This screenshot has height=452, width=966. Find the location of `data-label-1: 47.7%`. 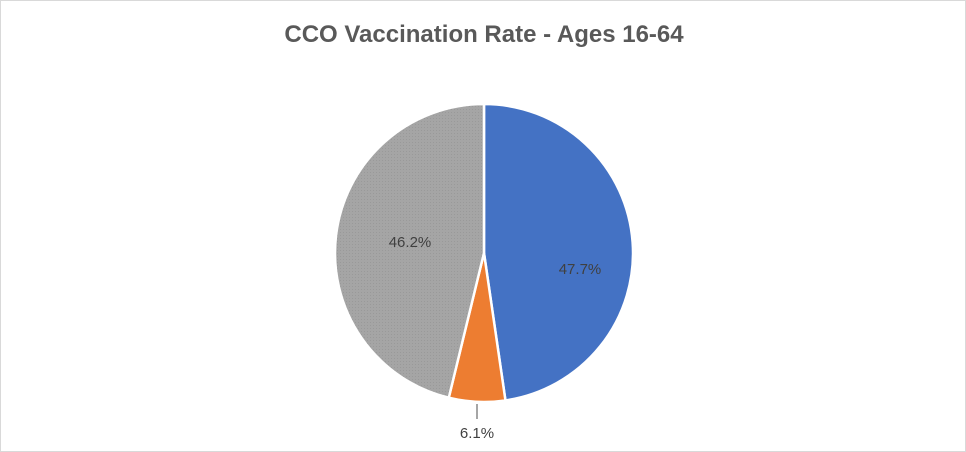

data-label-1: 47.7% is located at coordinates (580, 269).